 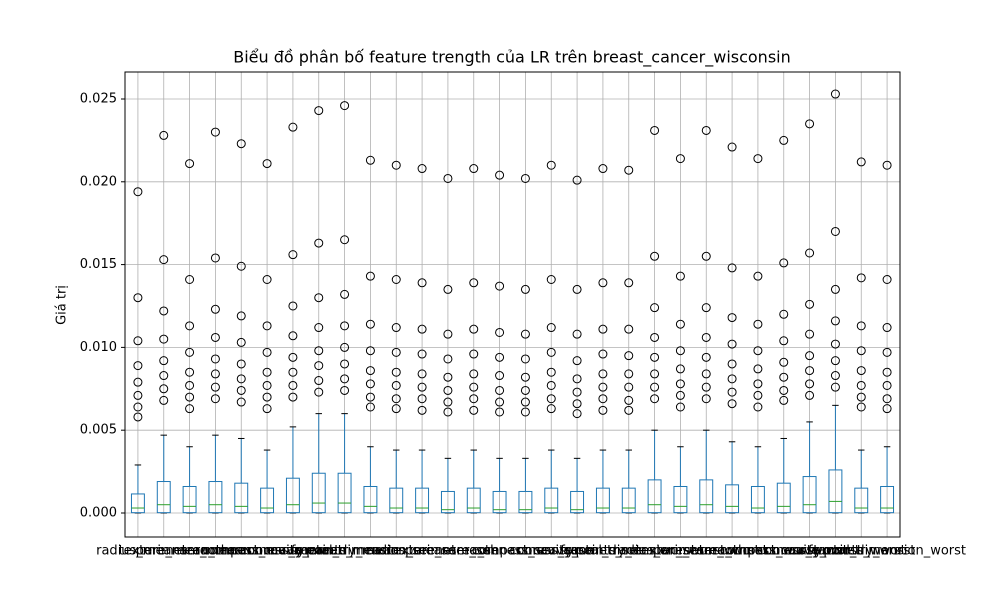 I want to click on x-tick-label: fractal_dimension_mean, so click(x=370, y=551).